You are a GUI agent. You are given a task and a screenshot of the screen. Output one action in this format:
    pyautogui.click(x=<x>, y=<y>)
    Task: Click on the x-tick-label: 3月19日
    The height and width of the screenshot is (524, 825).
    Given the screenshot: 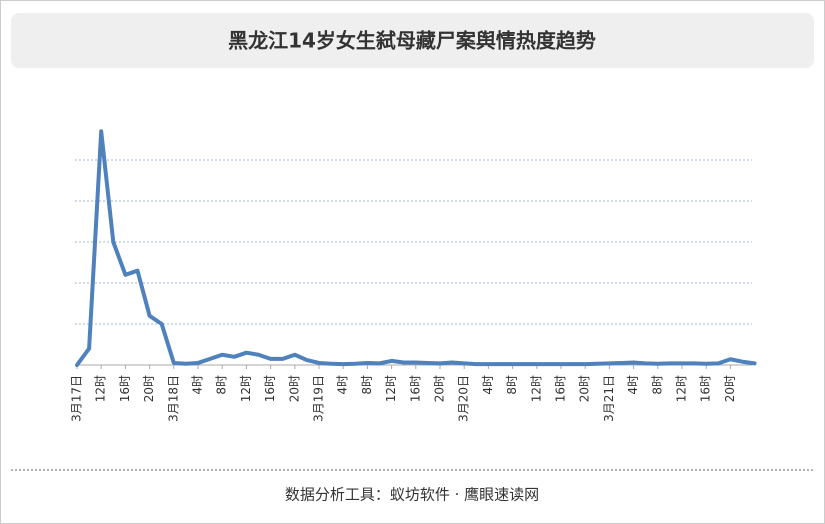 What is the action you would take?
    pyautogui.click(x=319, y=398)
    